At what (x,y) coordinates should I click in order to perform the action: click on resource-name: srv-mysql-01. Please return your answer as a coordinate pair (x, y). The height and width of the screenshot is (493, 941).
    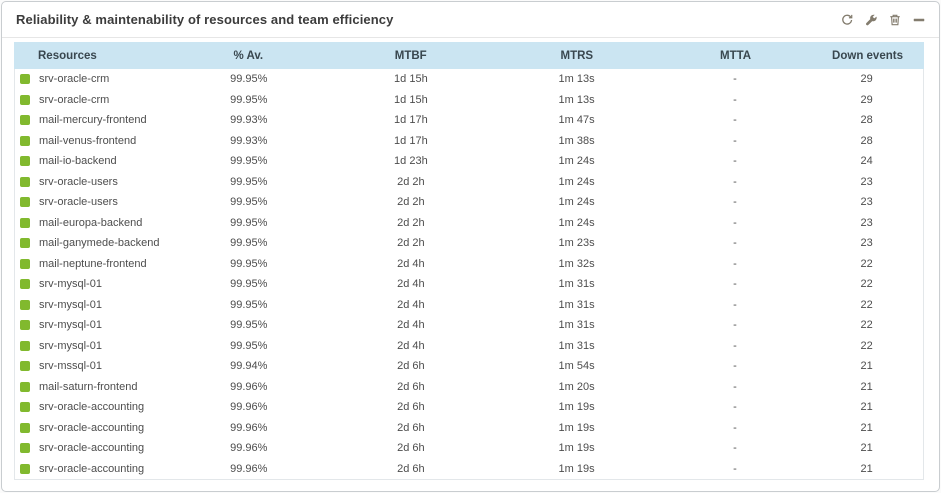
    Looking at the image, I should click on (70, 325).